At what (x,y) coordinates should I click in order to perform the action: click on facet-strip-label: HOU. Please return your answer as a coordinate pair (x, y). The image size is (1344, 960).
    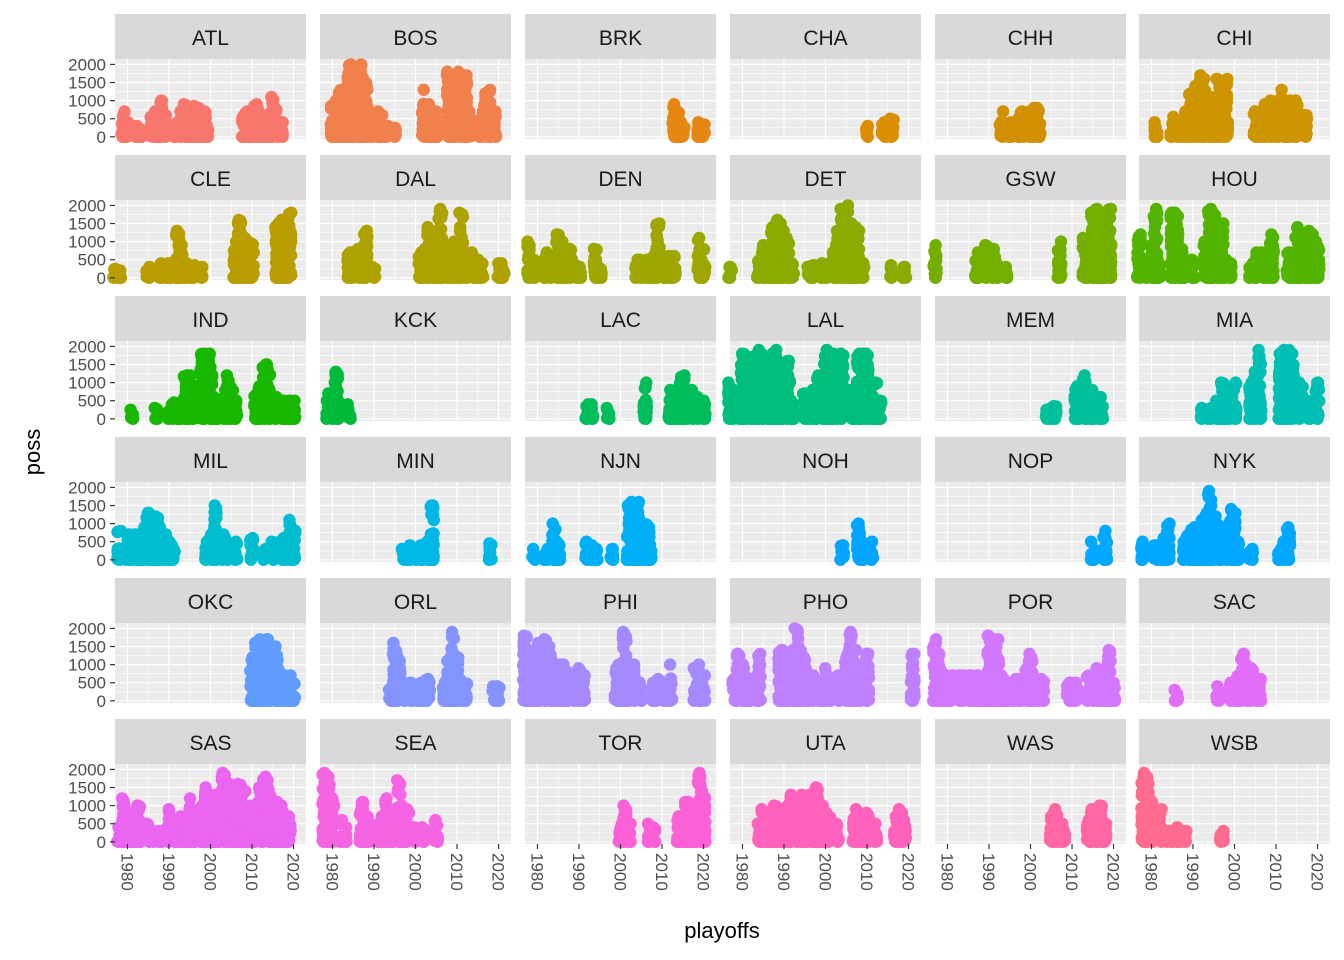
    Looking at the image, I should click on (1234, 179).